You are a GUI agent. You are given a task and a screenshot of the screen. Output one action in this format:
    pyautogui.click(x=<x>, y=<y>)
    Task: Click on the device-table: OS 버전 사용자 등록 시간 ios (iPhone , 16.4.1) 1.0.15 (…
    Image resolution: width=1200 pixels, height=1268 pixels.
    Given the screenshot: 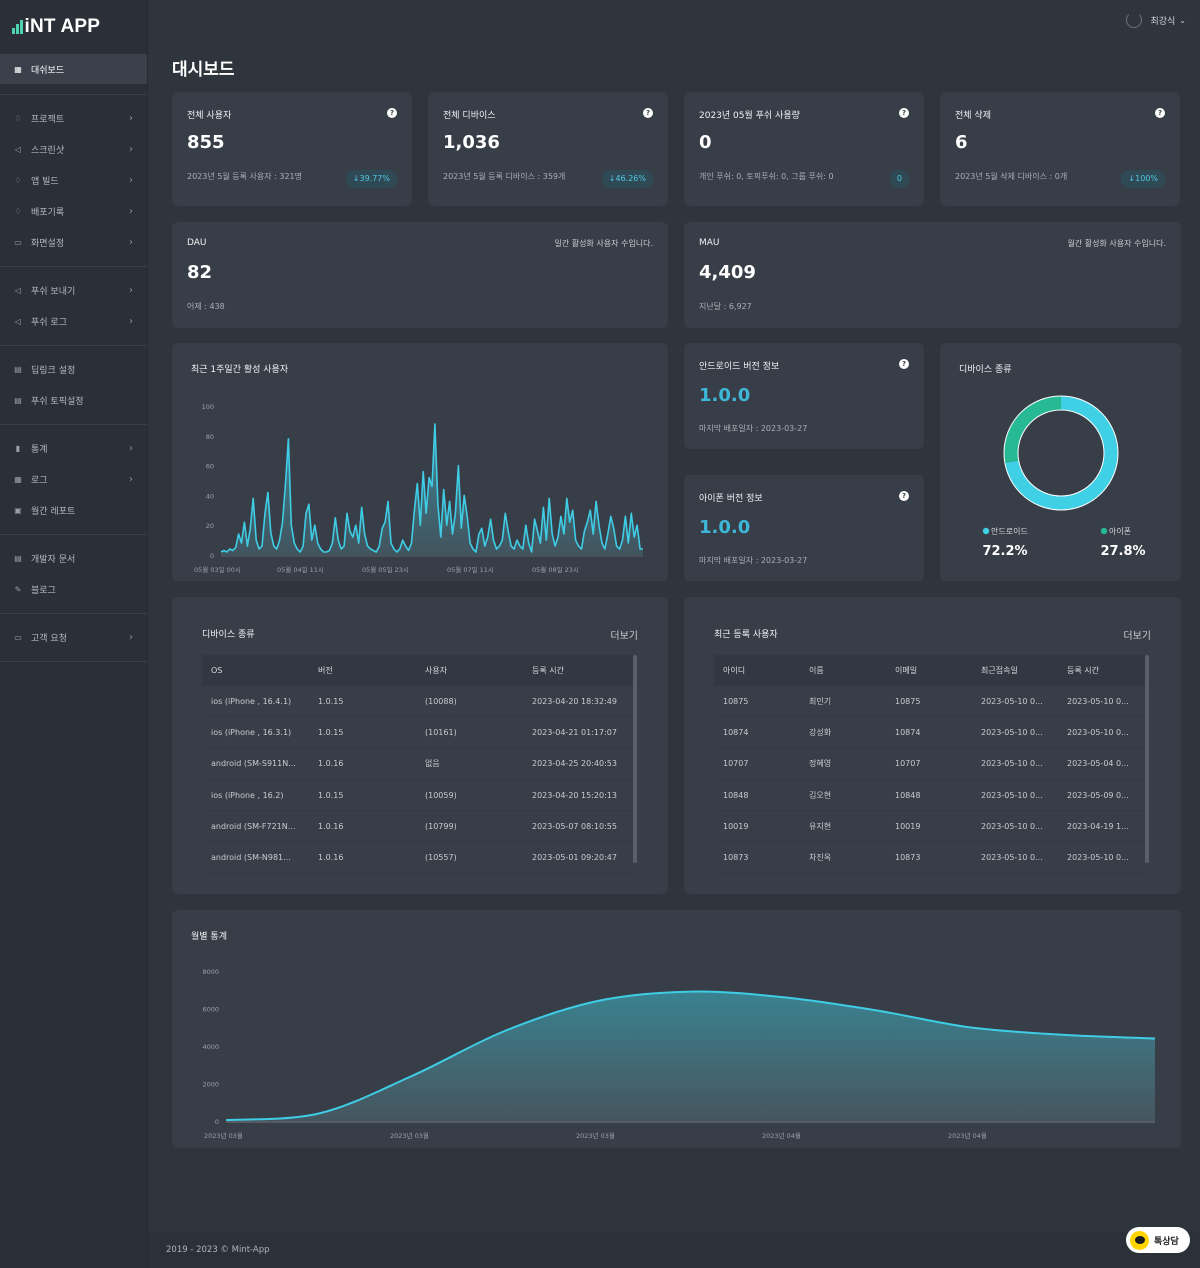 What is the action you would take?
    pyautogui.click(x=418, y=764)
    